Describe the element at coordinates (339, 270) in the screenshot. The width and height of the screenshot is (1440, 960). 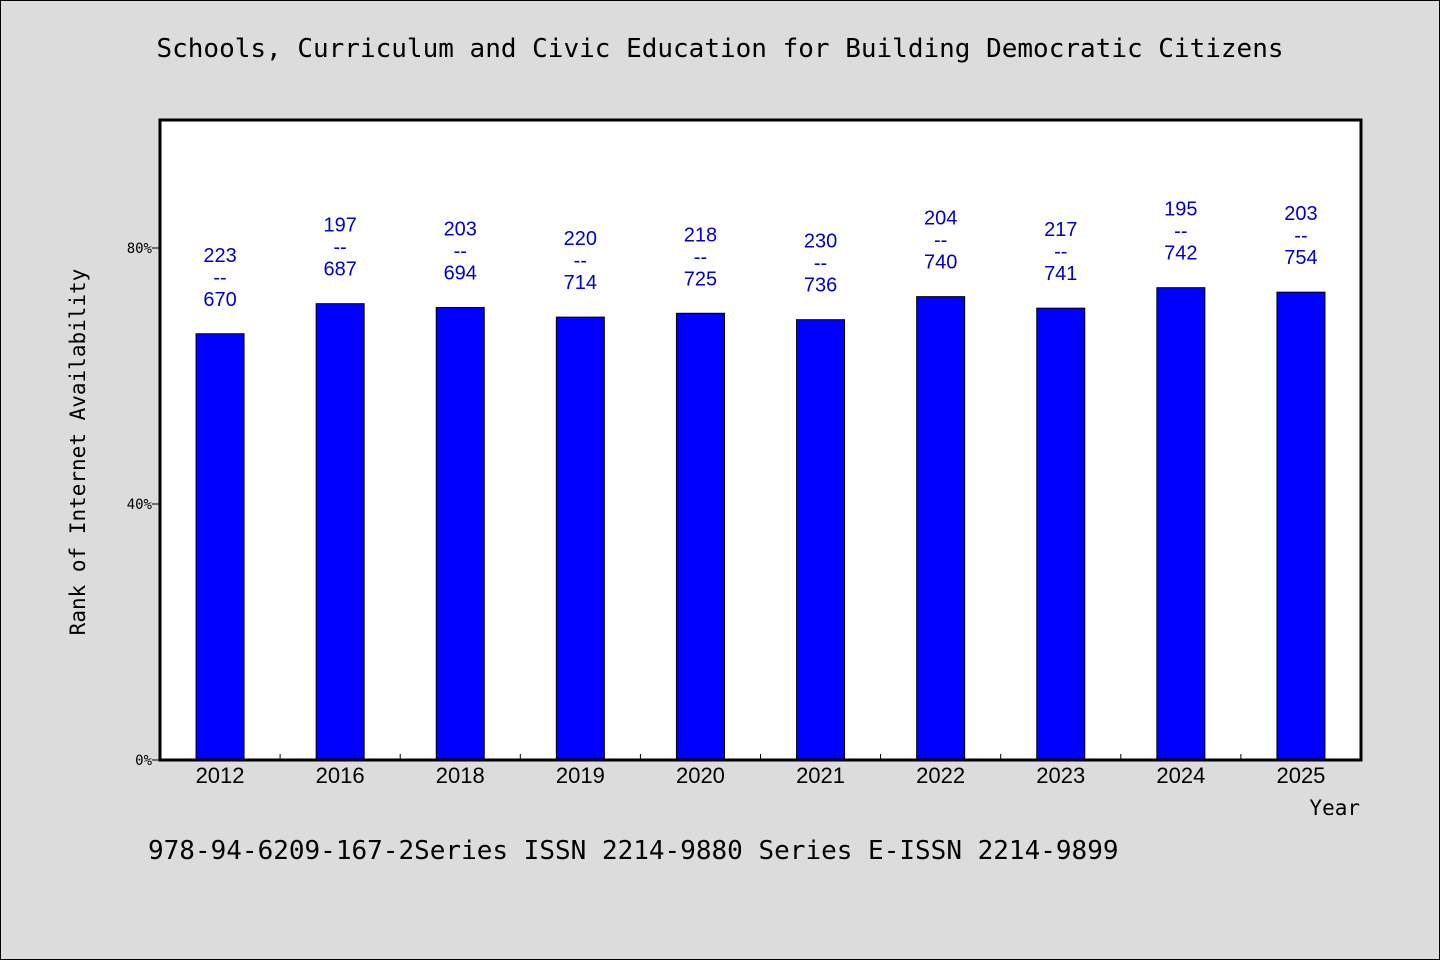
I see `data-label: 687` at that location.